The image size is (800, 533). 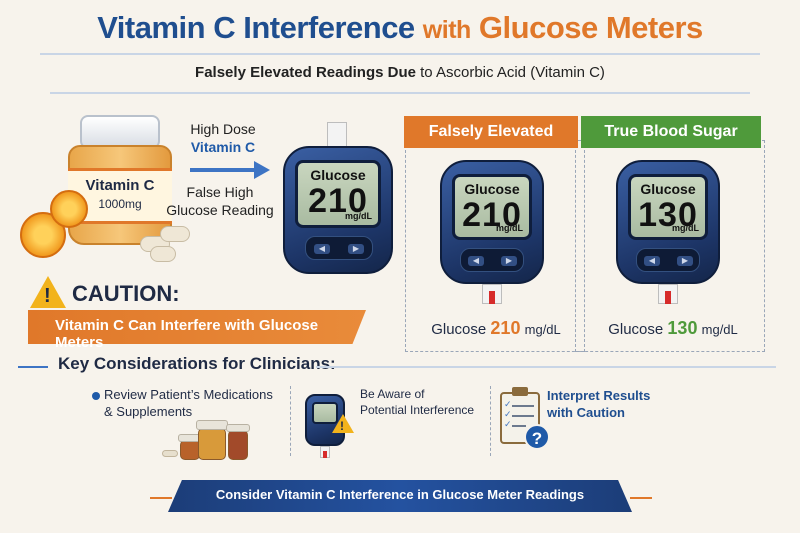 What do you see at coordinates (537, 437) in the screenshot?
I see `question-mark-icon: ?` at bounding box center [537, 437].